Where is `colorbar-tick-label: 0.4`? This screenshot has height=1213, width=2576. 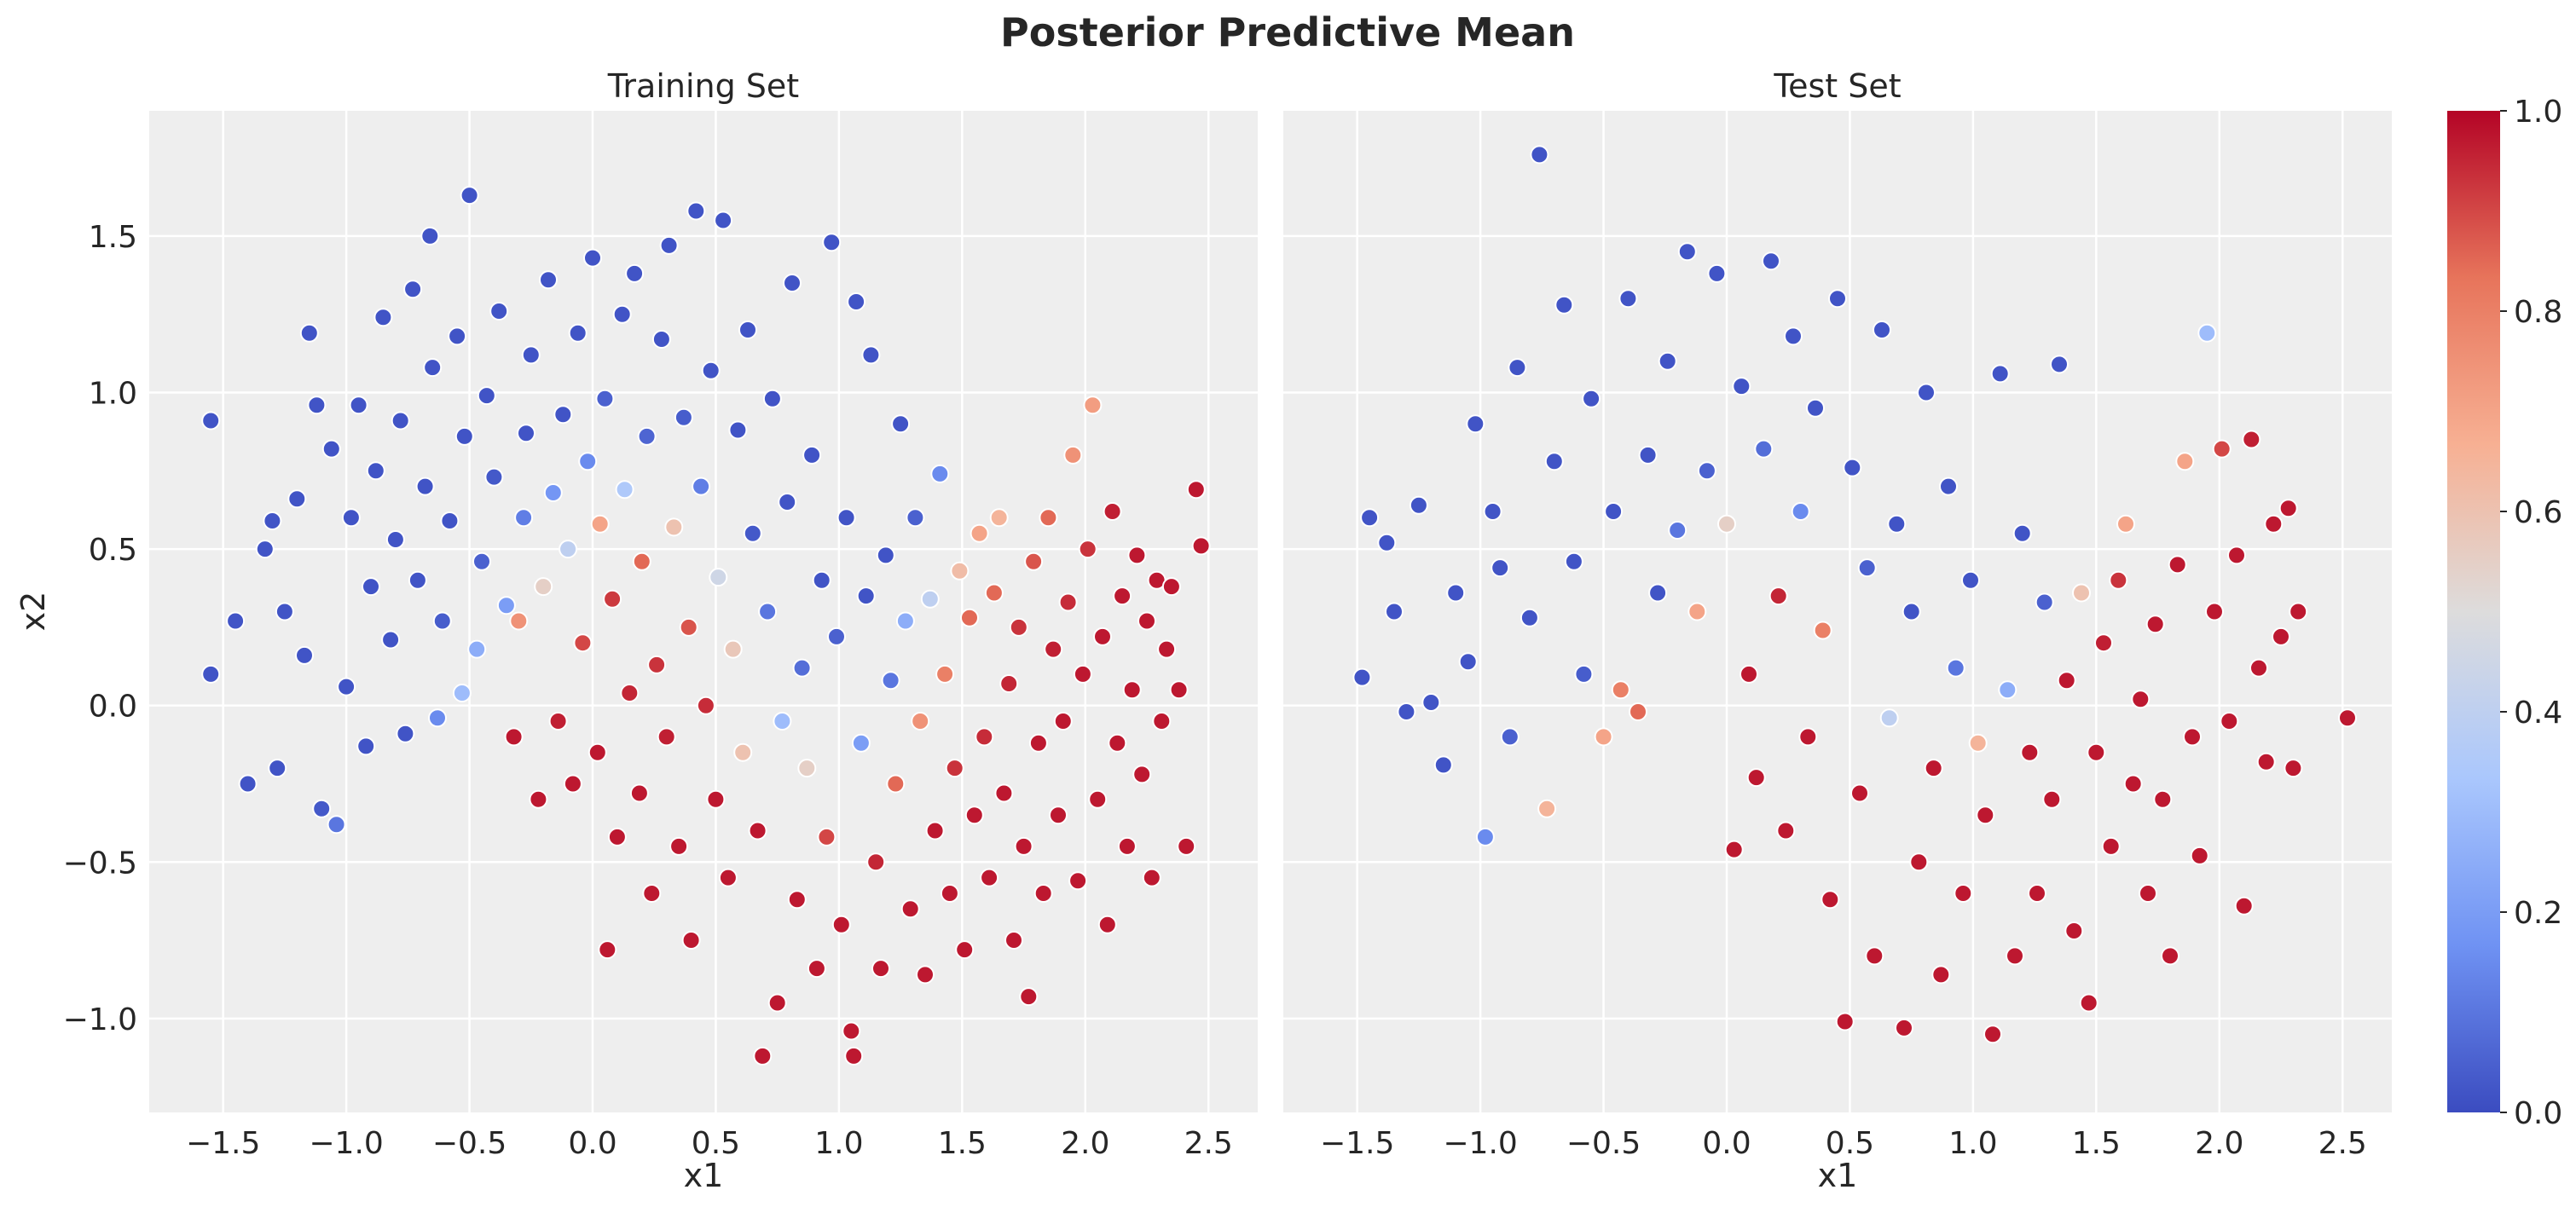
colorbar-tick-label: 0.4 is located at coordinates (2538, 713).